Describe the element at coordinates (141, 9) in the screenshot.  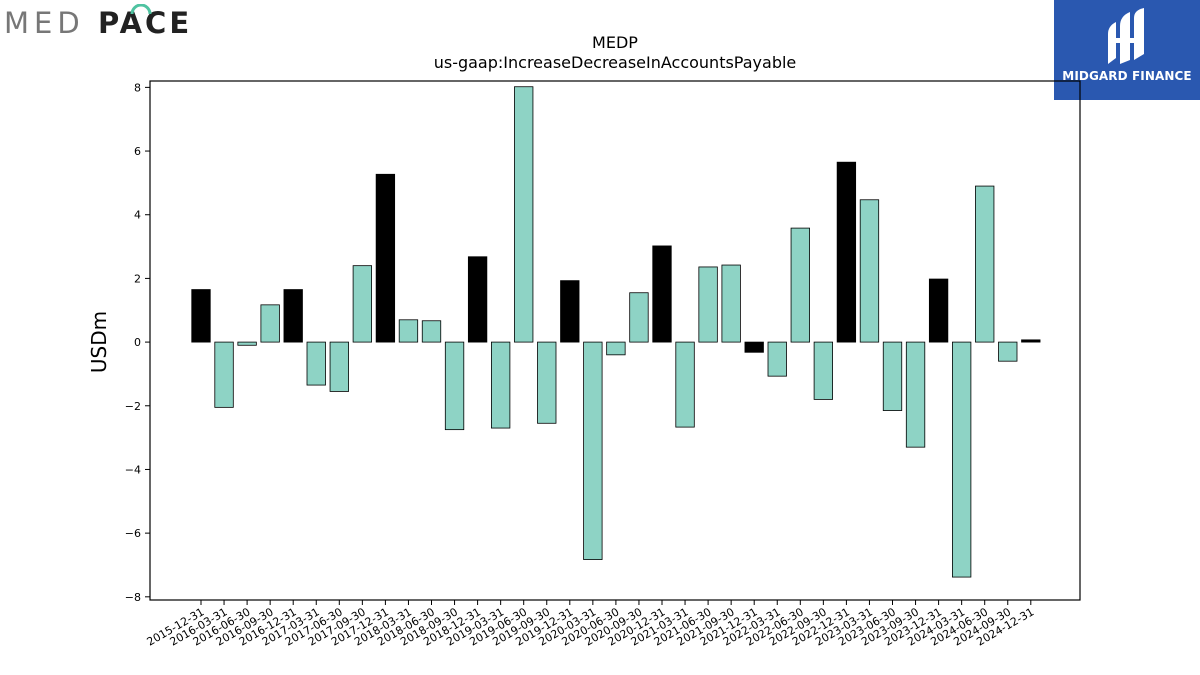
I see `medpace-arc-icon` at that location.